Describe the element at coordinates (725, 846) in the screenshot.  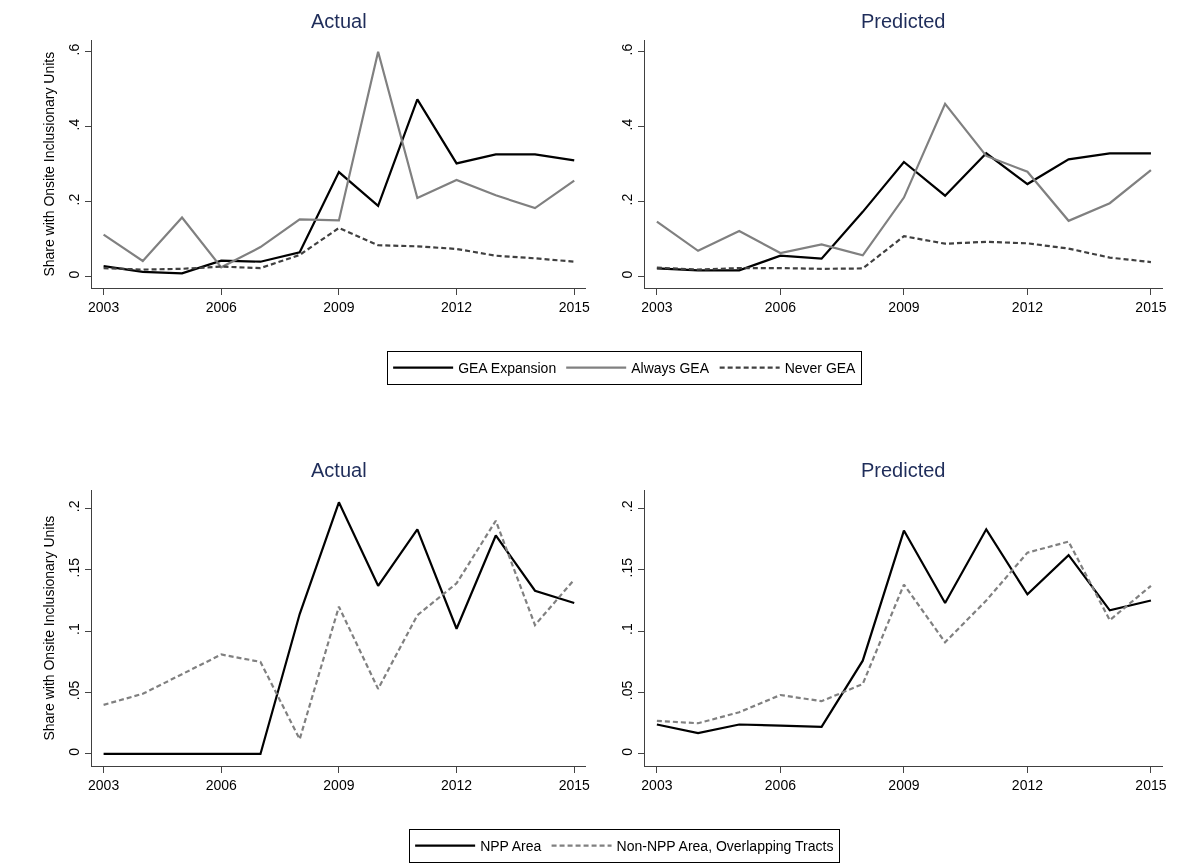
I see `legend-label: Non-NPP Area, Overlapping Tracts` at that location.